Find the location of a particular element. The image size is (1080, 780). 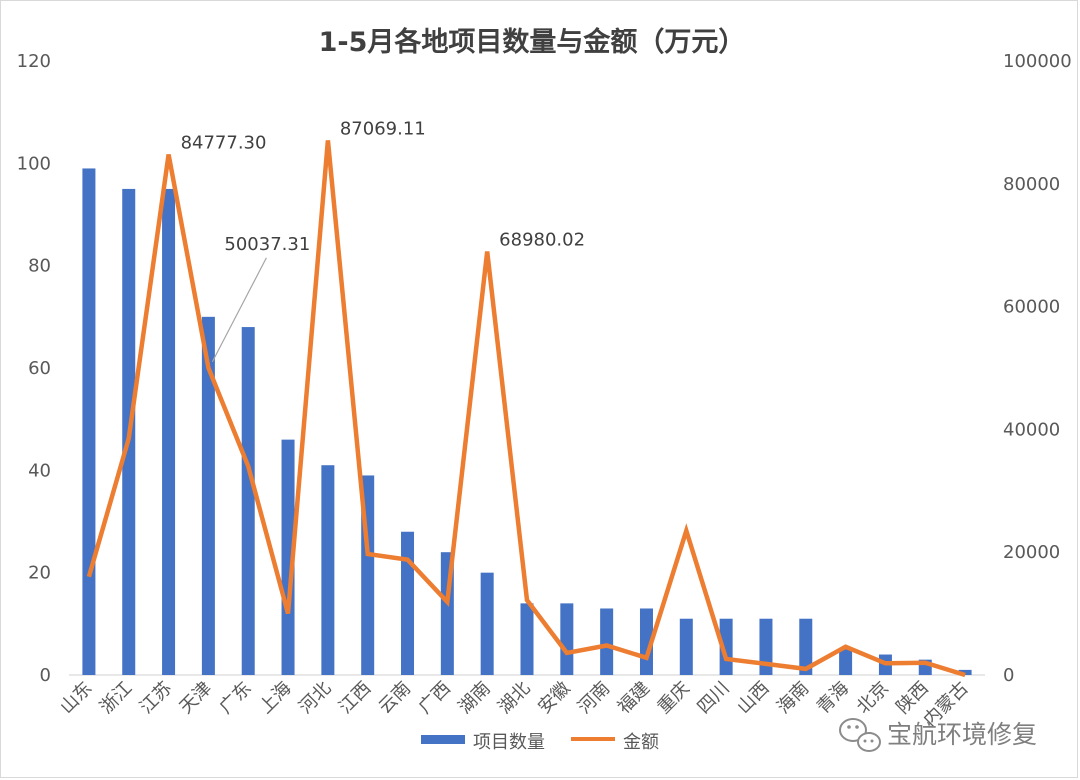

chart-title: 1-5月各地项目数量与金额（万元） is located at coordinates (532, 42).